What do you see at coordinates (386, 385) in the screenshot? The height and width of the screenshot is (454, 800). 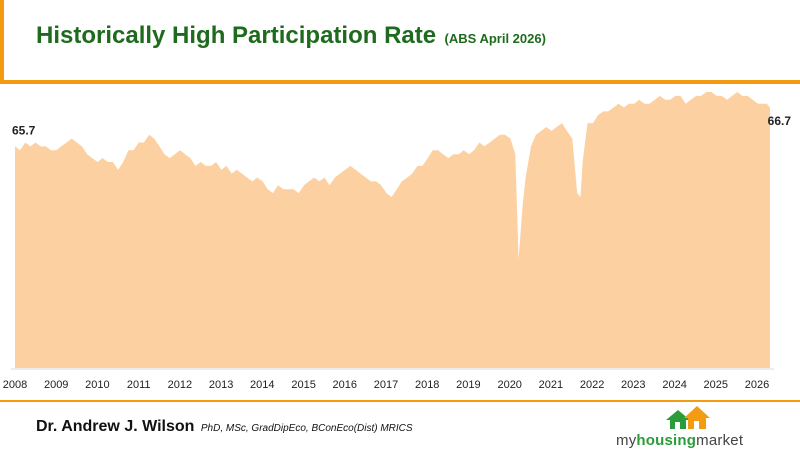 I see `x-tick-label: 2017` at bounding box center [386, 385].